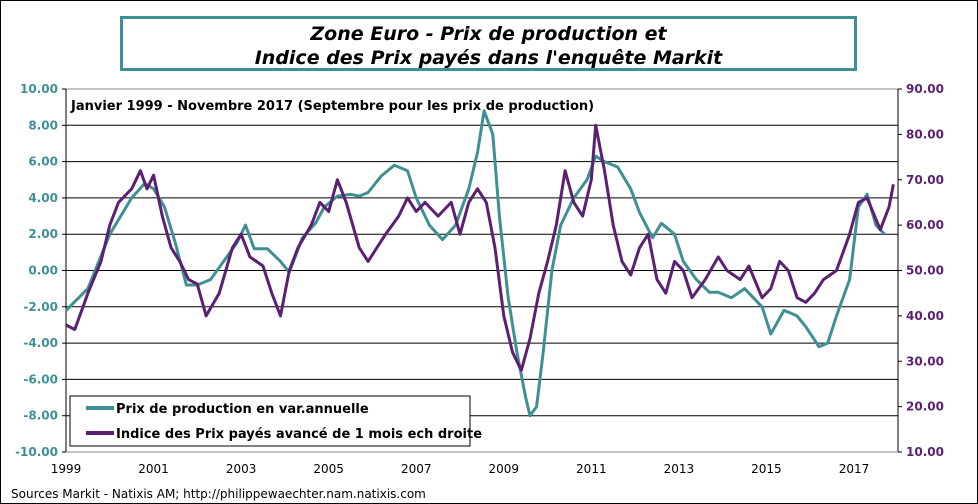 The image size is (978, 504). Describe the element at coordinates (153, 469) in the screenshot. I see `x-tick-label: 2001` at that location.